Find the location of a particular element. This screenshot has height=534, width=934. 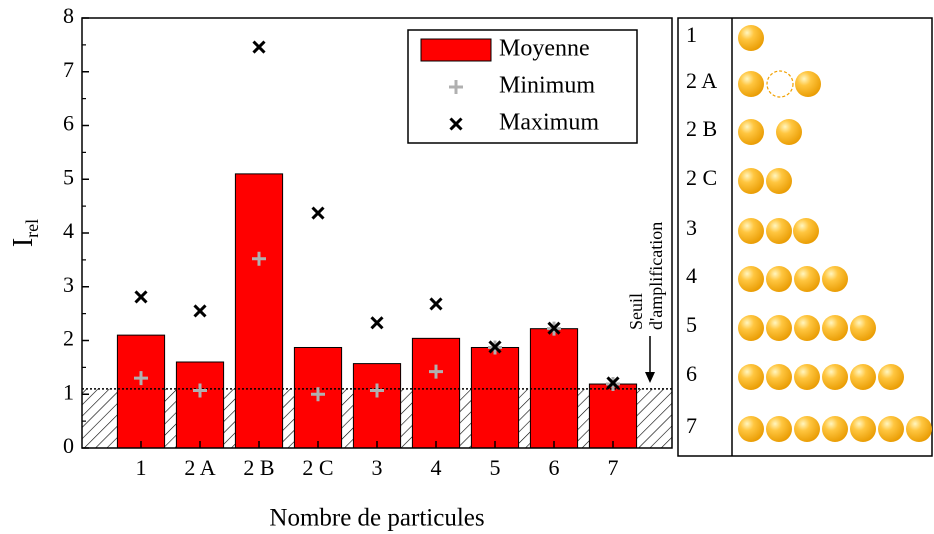

y-tick-label: 3 is located at coordinates (68, 284).